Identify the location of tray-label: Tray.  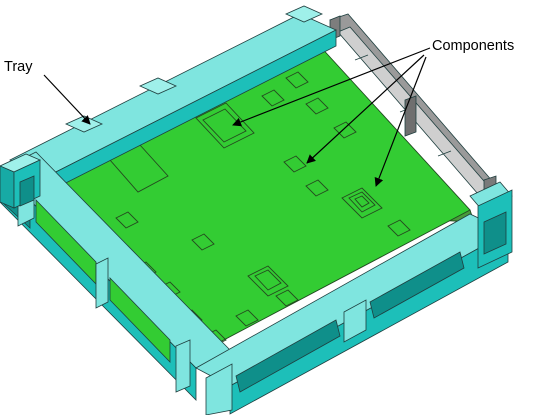
(18, 67).